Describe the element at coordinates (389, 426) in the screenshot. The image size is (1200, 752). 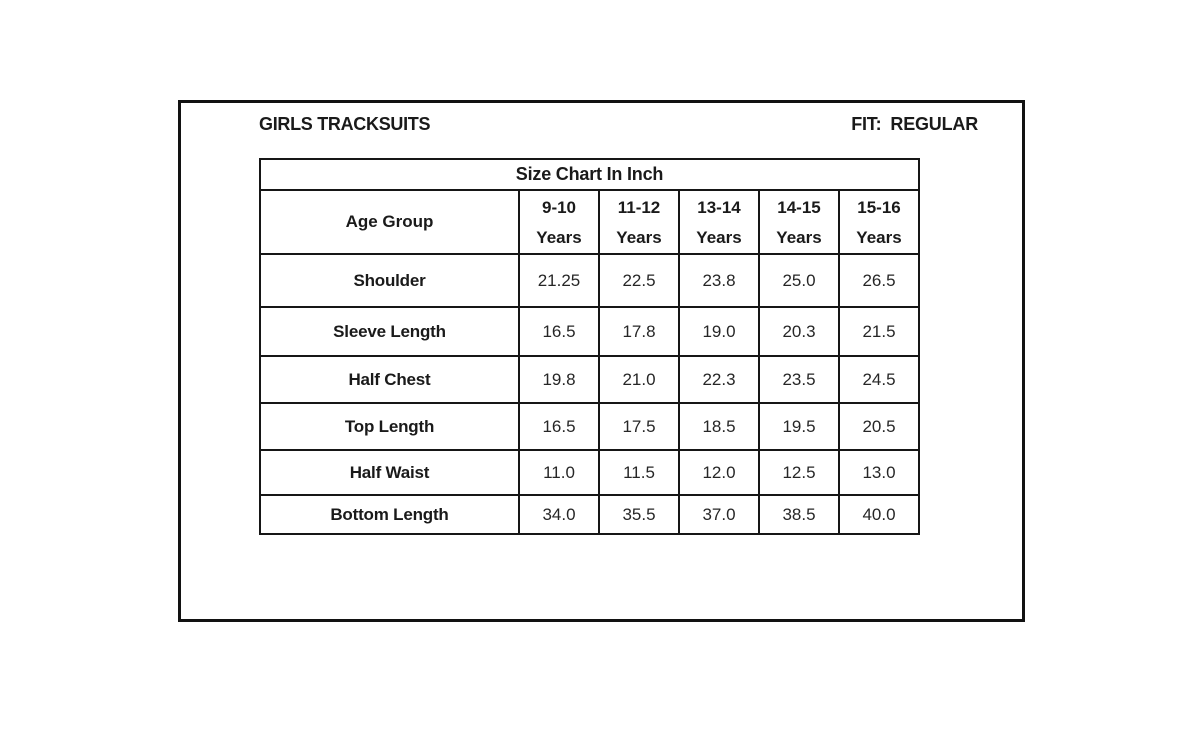
I see `row-label: Top Length` at that location.